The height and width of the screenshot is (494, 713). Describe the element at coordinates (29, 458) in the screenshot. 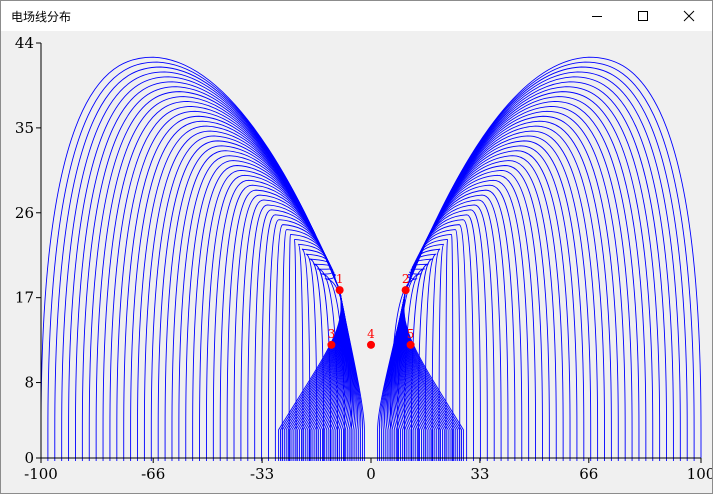

I see `y-tick-label-0: 0` at that location.